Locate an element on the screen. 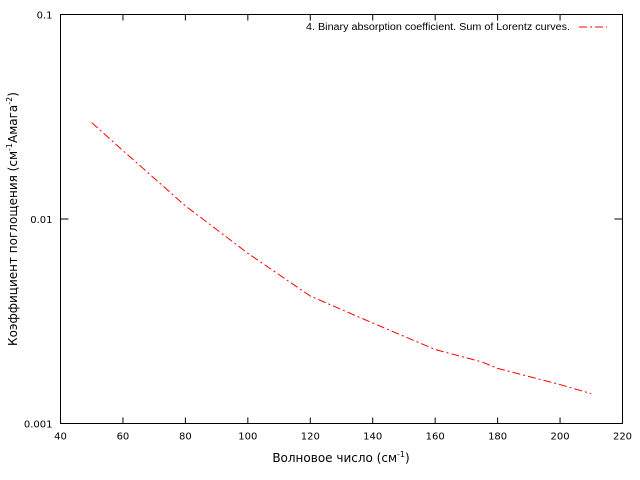 The width and height of the screenshot is (640, 480). x-tick-label: 60 is located at coordinates (123, 437).